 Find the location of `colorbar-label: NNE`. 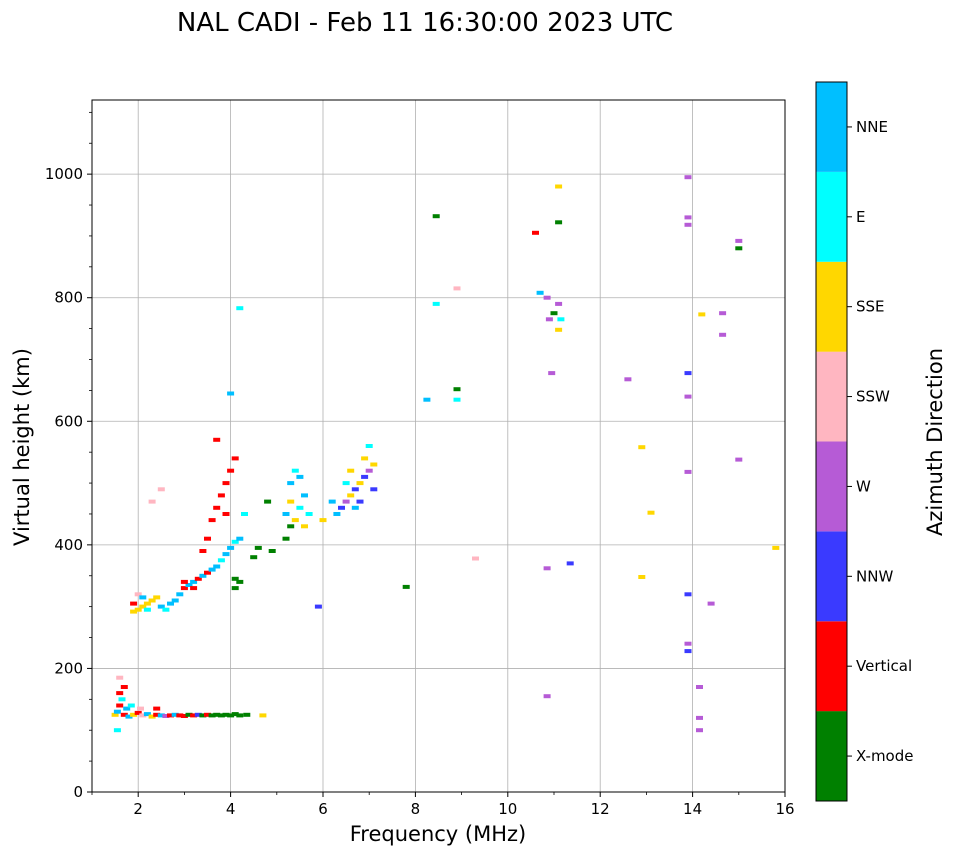

colorbar-label: NNE is located at coordinates (872, 127).